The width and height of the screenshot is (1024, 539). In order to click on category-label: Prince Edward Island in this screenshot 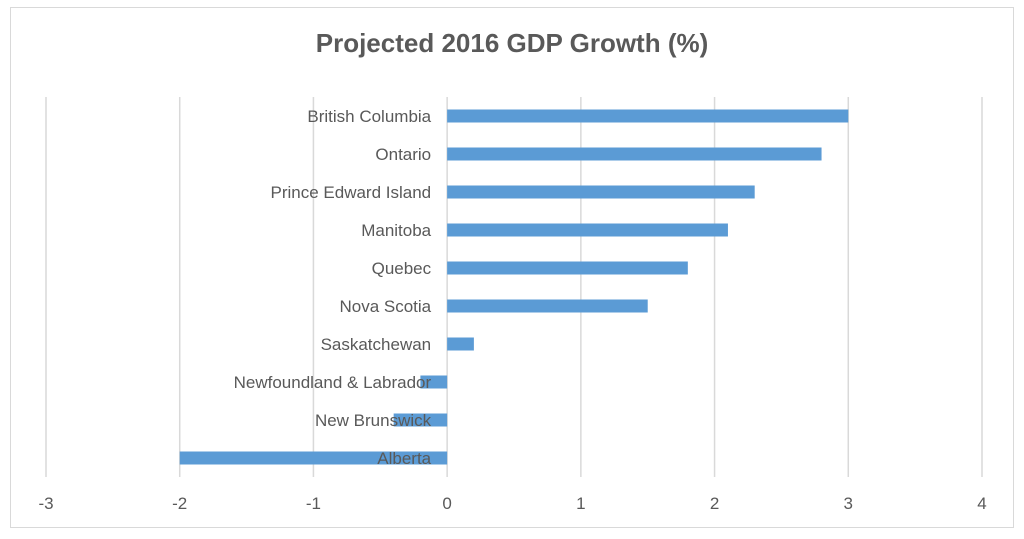, I will do `click(351, 192)`.